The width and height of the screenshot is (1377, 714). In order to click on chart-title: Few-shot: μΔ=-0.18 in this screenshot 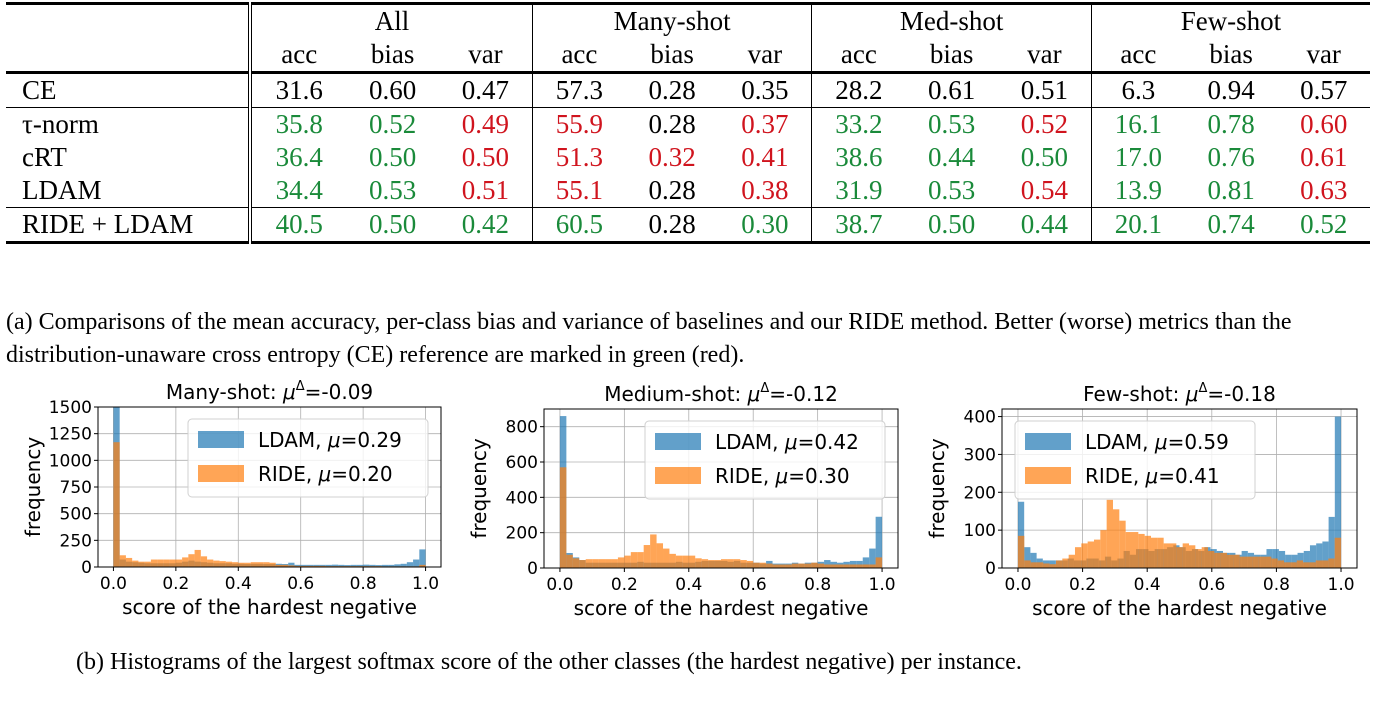, I will do `click(1179, 393)`.